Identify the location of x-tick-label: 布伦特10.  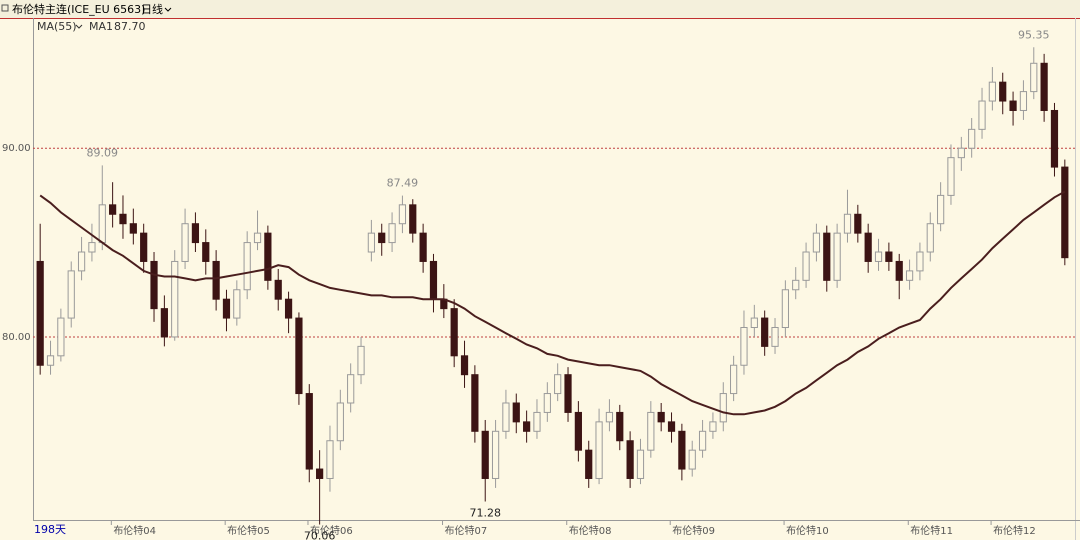
(807, 530).